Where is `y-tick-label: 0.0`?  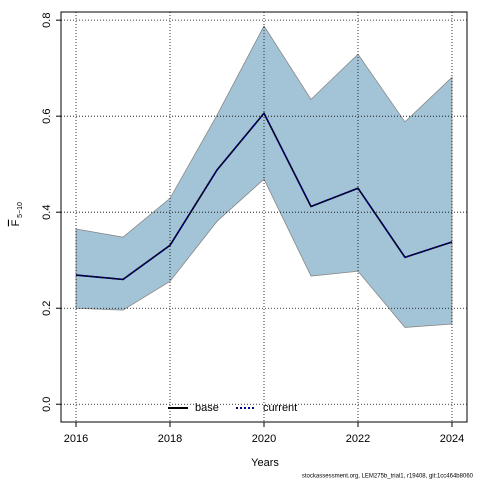
y-tick-label: 0.0 is located at coordinates (47, 404).